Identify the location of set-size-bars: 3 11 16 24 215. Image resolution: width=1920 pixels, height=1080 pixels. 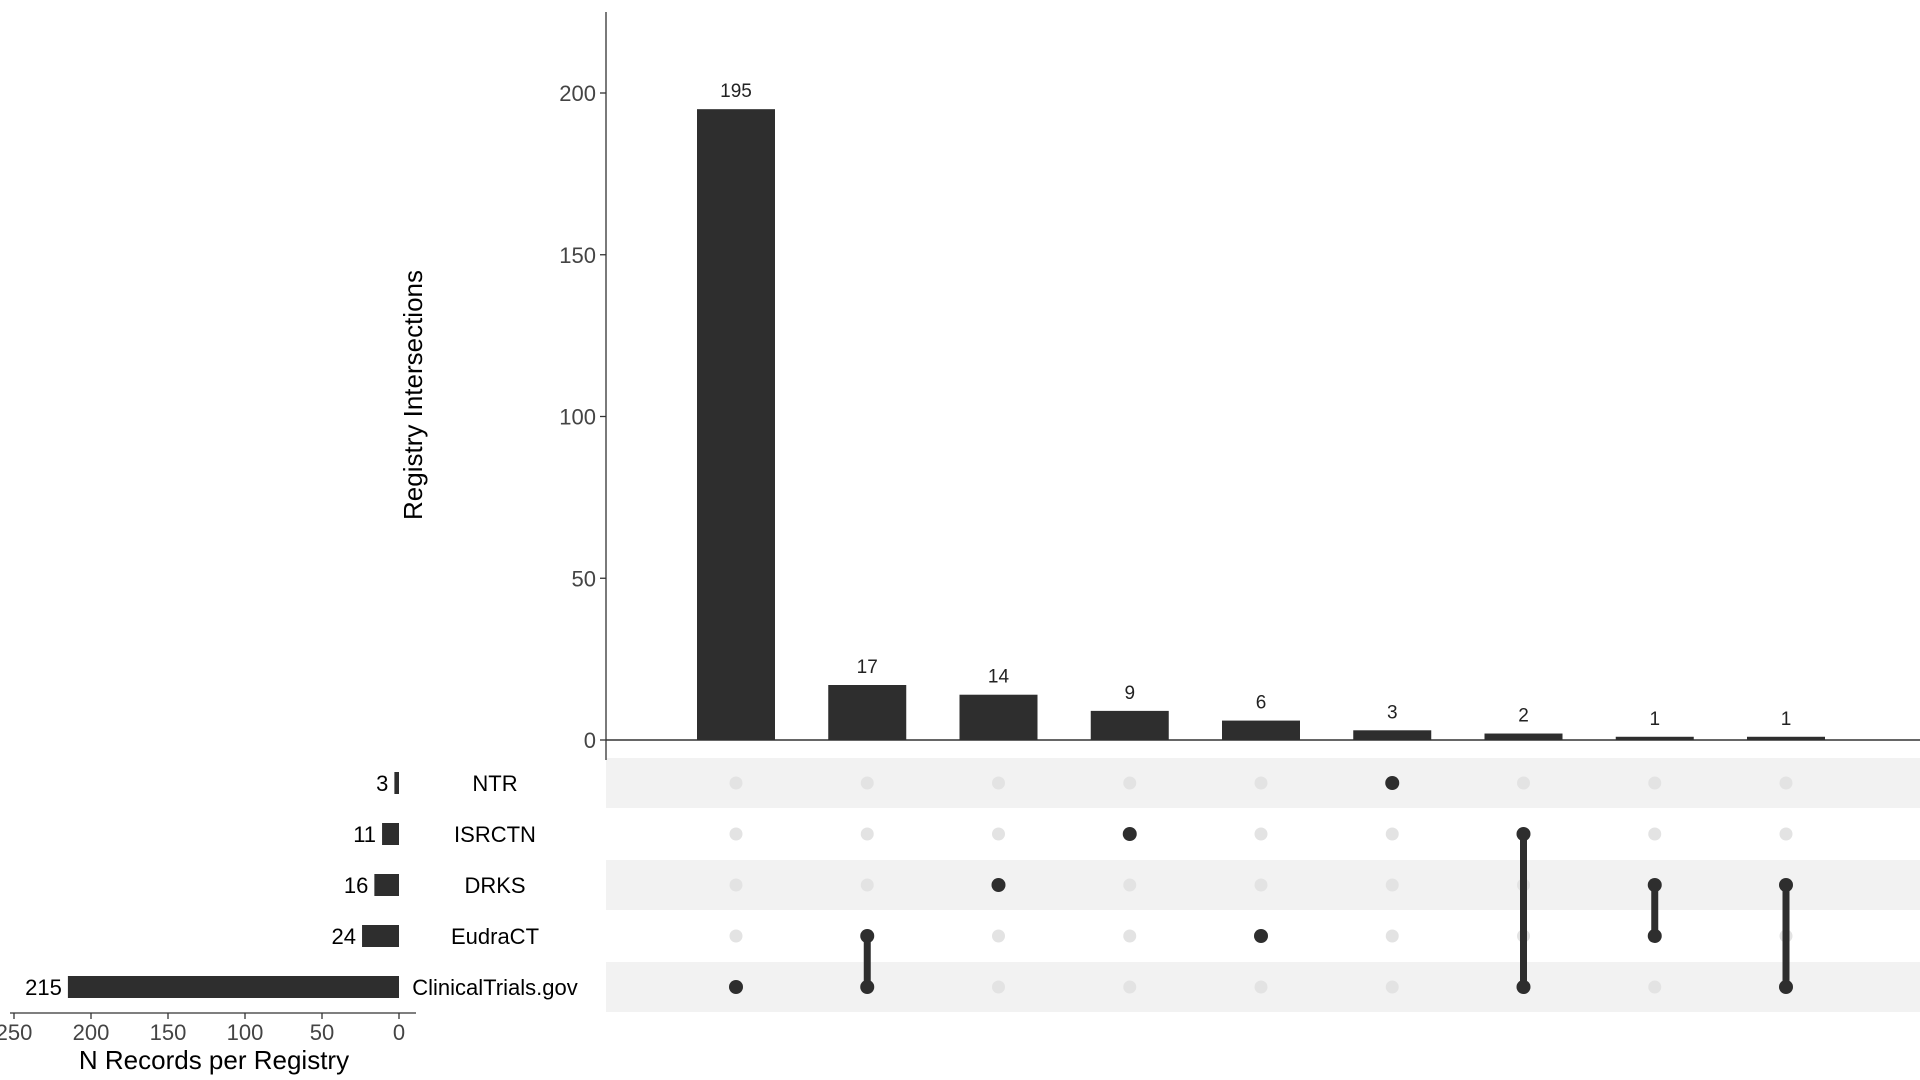
(212, 885).